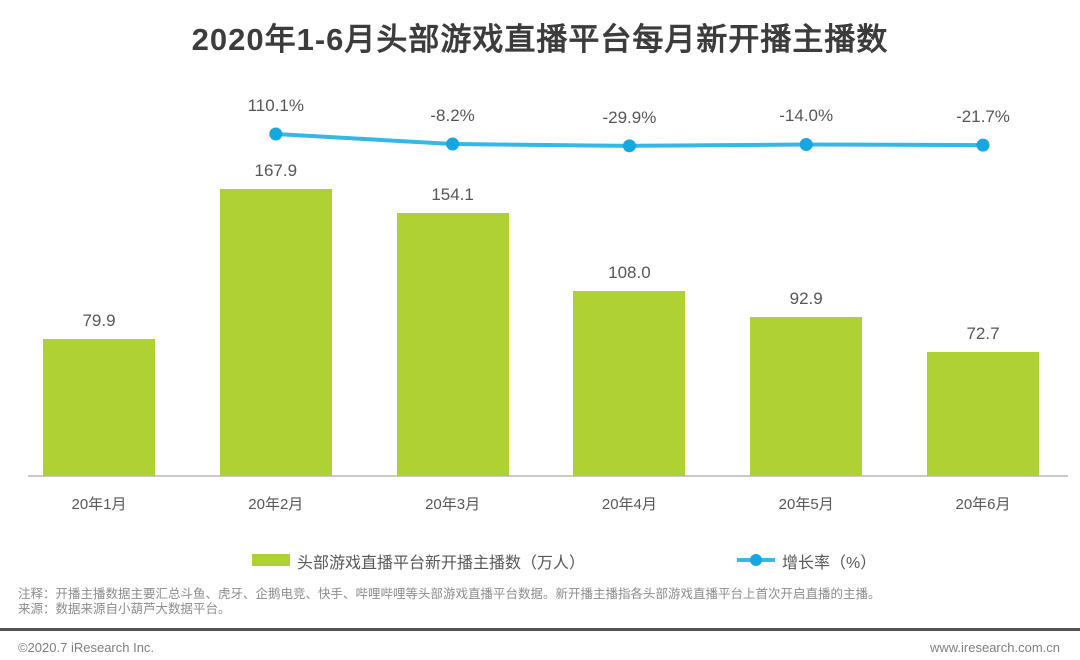 This screenshot has height=660, width=1080. Describe the element at coordinates (441, 563) in the screenshot. I see `legend-bar-label: 头部游戏直播平台新开播主播数（万人）` at that location.